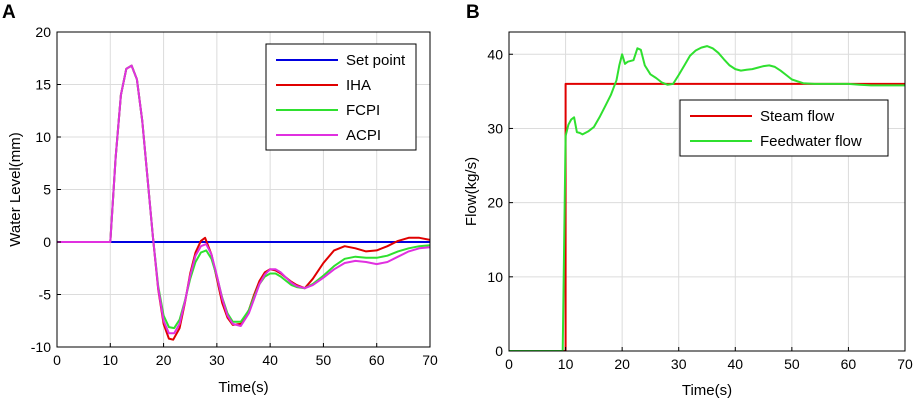  I want to click on panel-b-legend-label-feedwater-flow: Feedwater flow, so click(811, 141).